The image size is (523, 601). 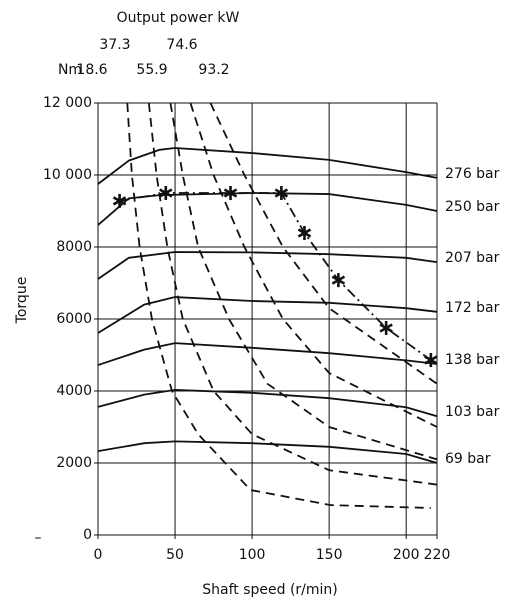 I want to click on series-label: 172 bar, so click(x=472, y=308).